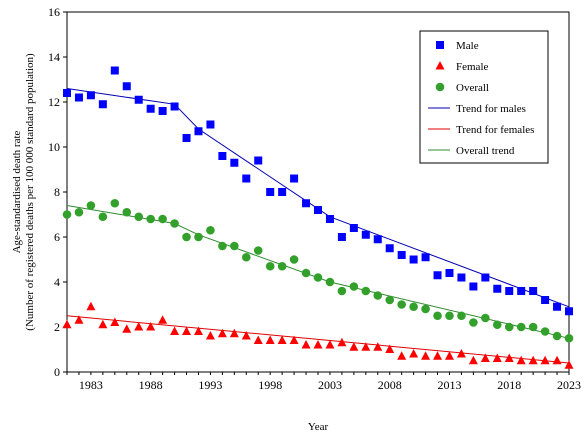  I want to click on x-tick-label: 1993, so click(210, 385).